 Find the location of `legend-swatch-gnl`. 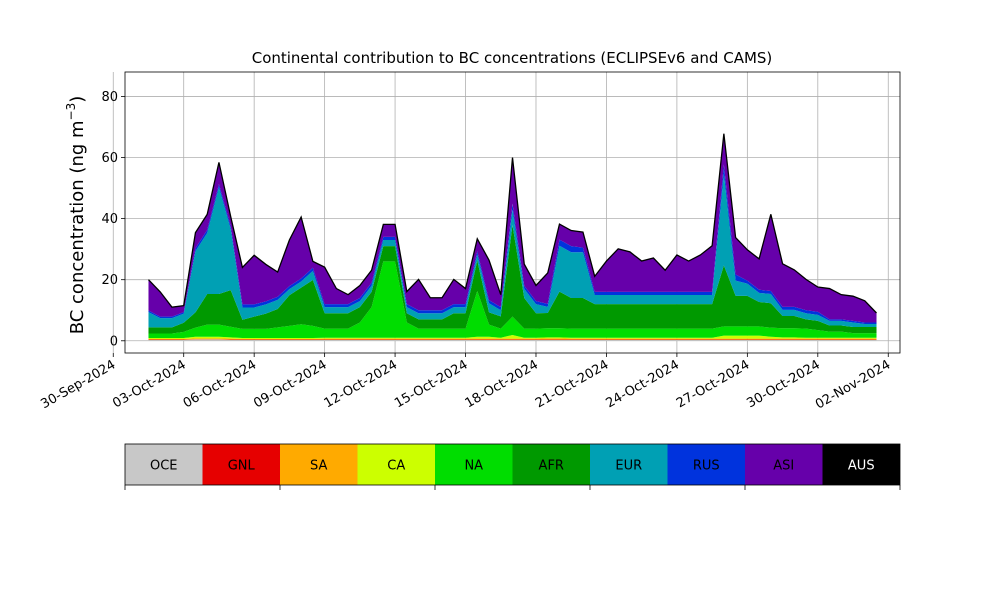

legend-swatch-gnl is located at coordinates (241, 464).